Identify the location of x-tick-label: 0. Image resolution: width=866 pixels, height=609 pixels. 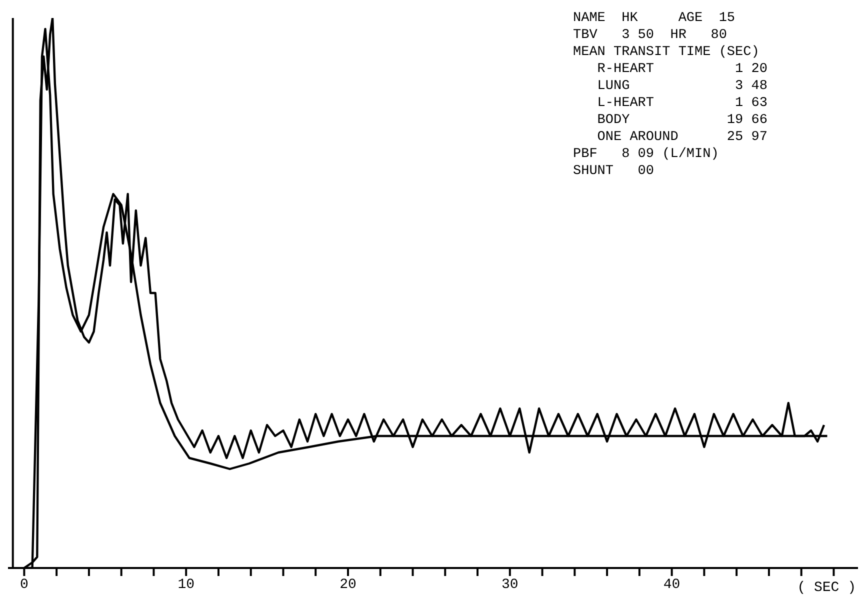
(24, 584).